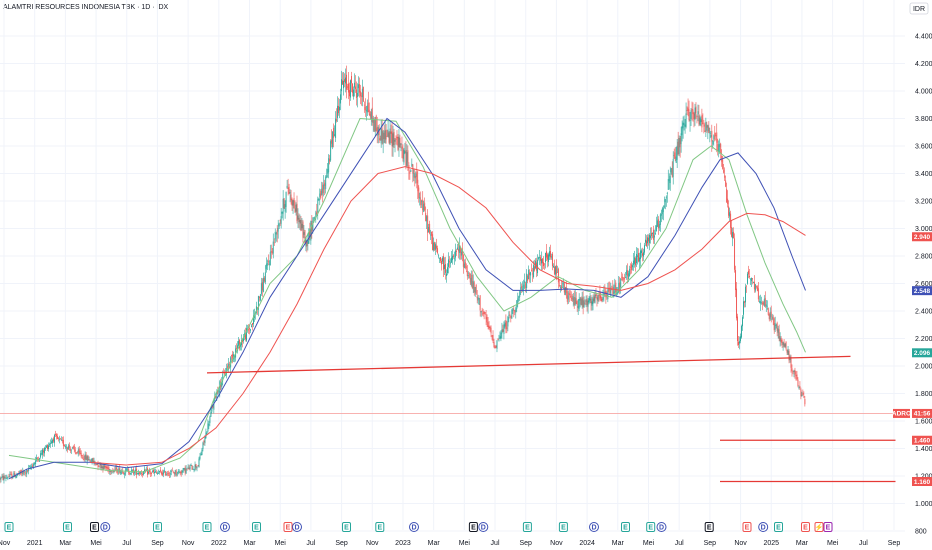  What do you see at coordinates (819, 527) in the screenshot?
I see `event-marker-news: ⚡` at bounding box center [819, 527].